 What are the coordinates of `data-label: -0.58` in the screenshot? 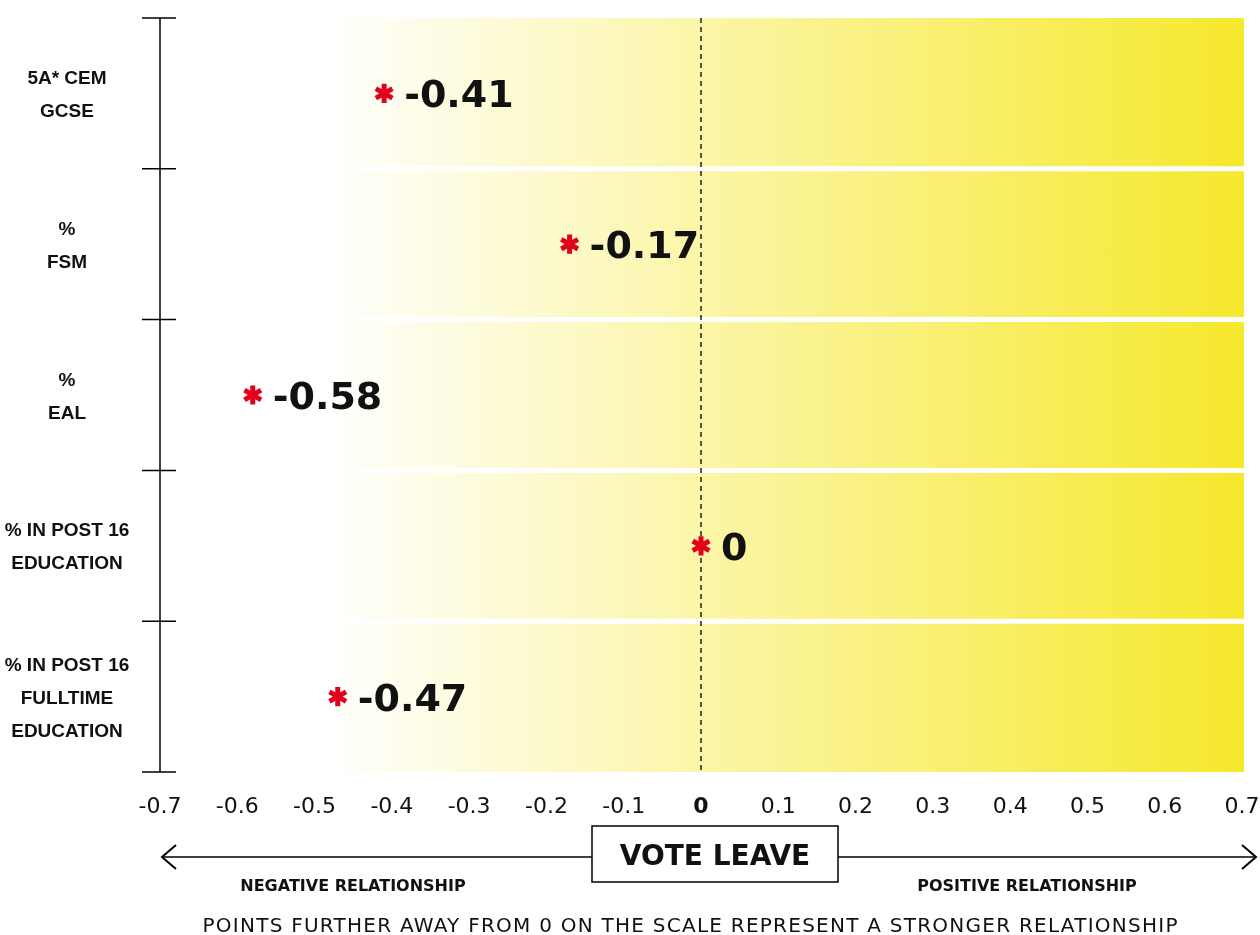 It's located at (327, 396).